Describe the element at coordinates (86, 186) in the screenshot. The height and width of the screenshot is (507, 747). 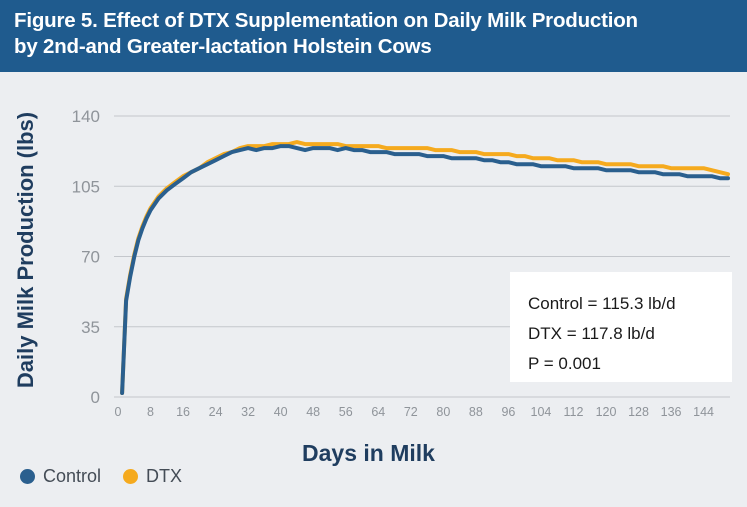
I see `y-tick-label: 105` at that location.